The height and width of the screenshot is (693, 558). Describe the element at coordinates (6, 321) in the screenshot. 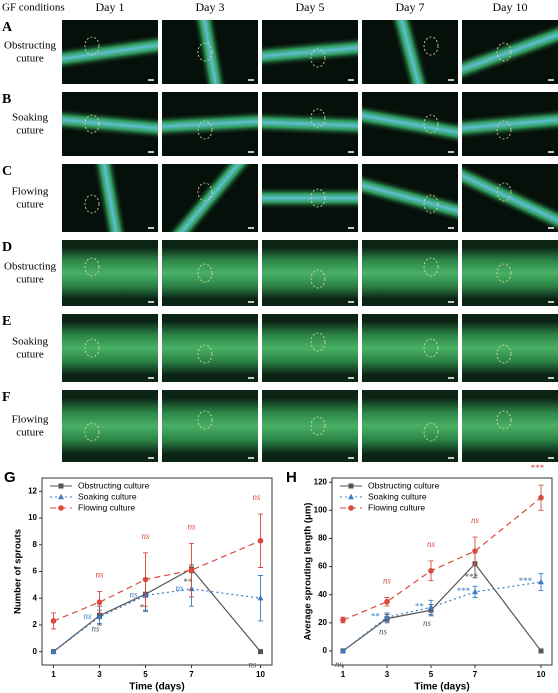

I see `row-letter: E` at that location.